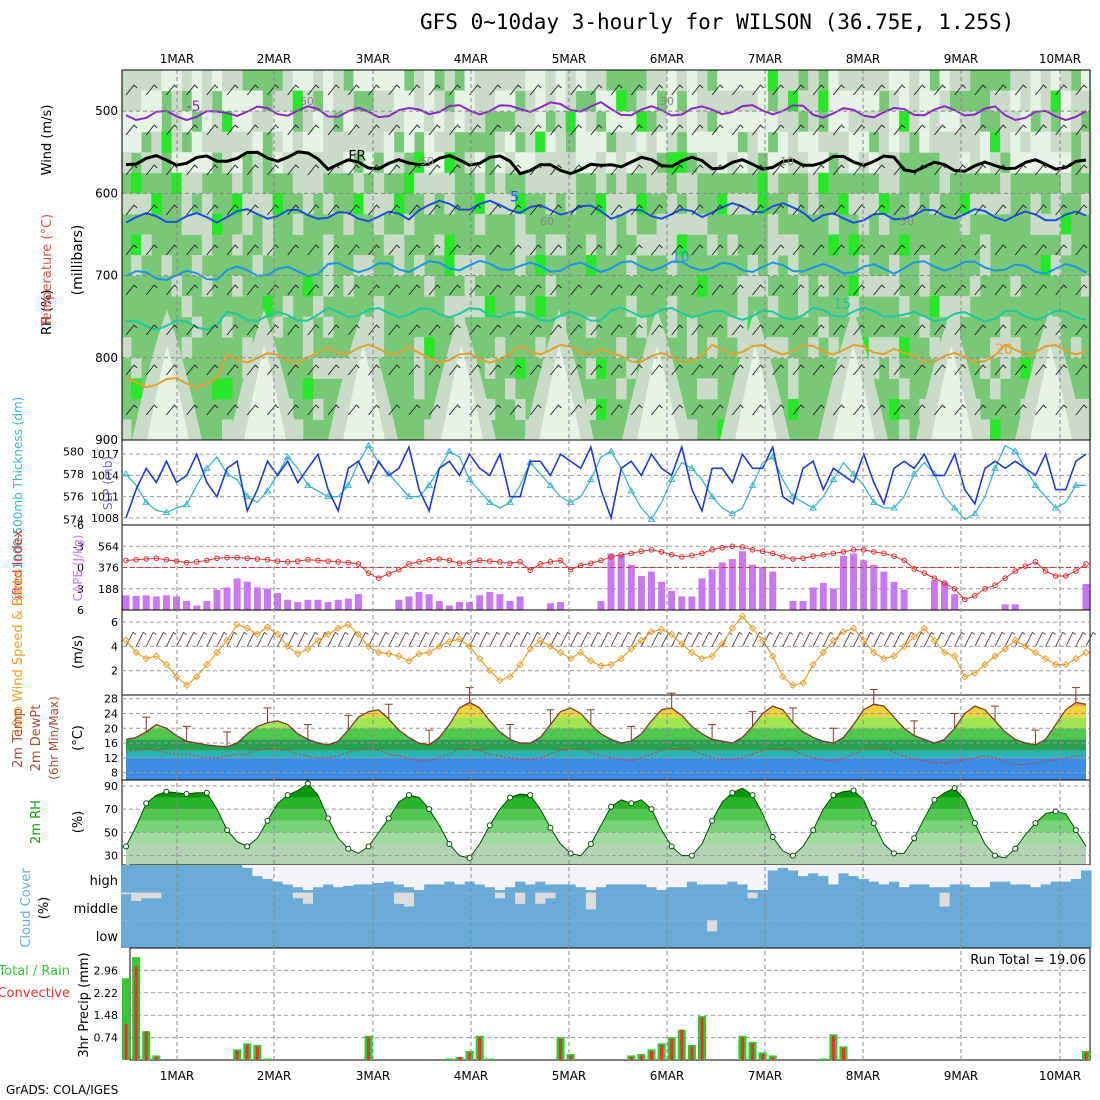  Describe the element at coordinates (111, 699) in the screenshot. I see `temp-tick-label: 28` at that location.